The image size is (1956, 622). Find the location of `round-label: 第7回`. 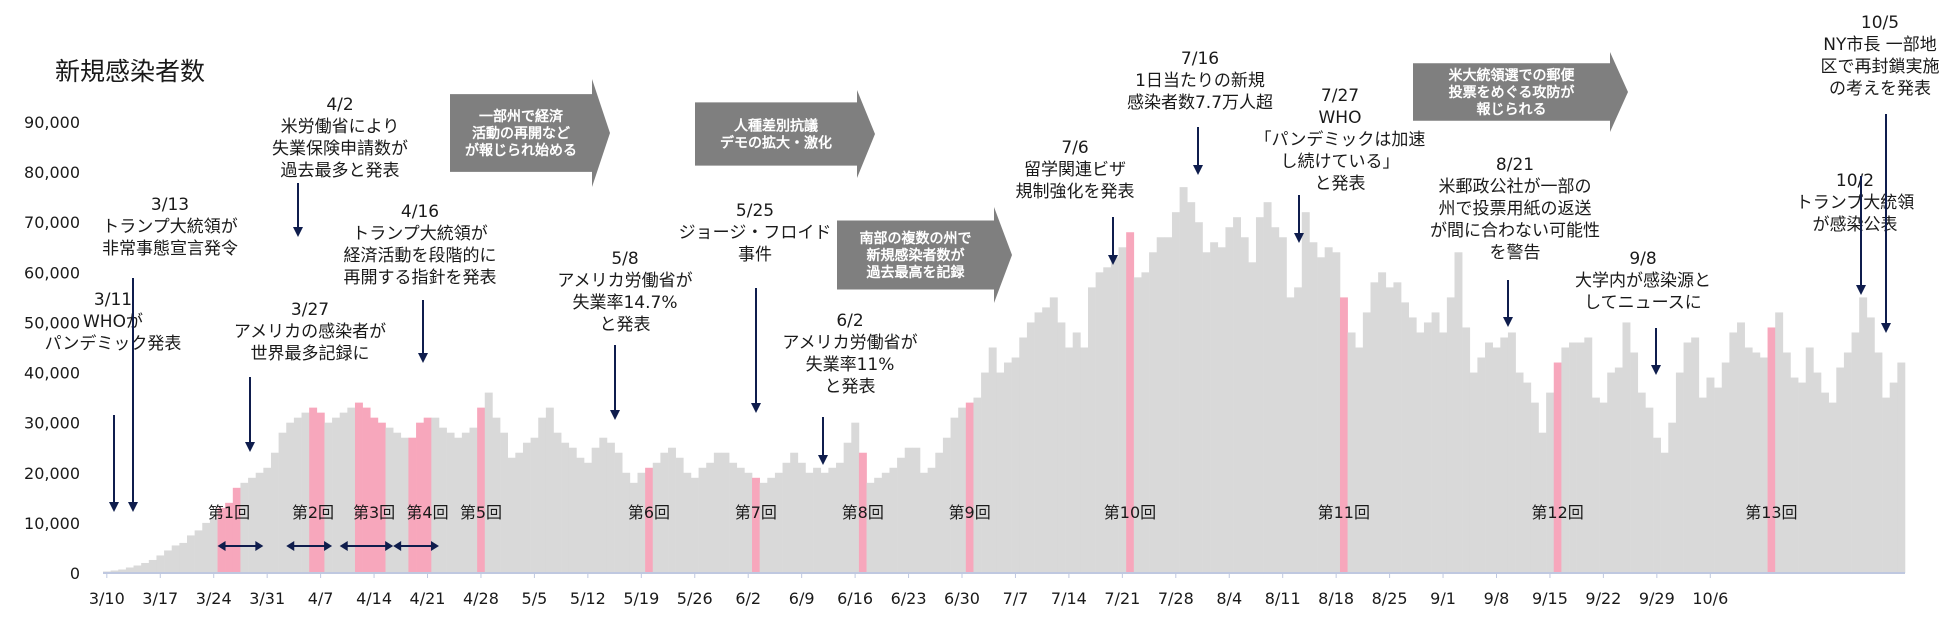

round-label: 第7回 is located at coordinates (756, 512).